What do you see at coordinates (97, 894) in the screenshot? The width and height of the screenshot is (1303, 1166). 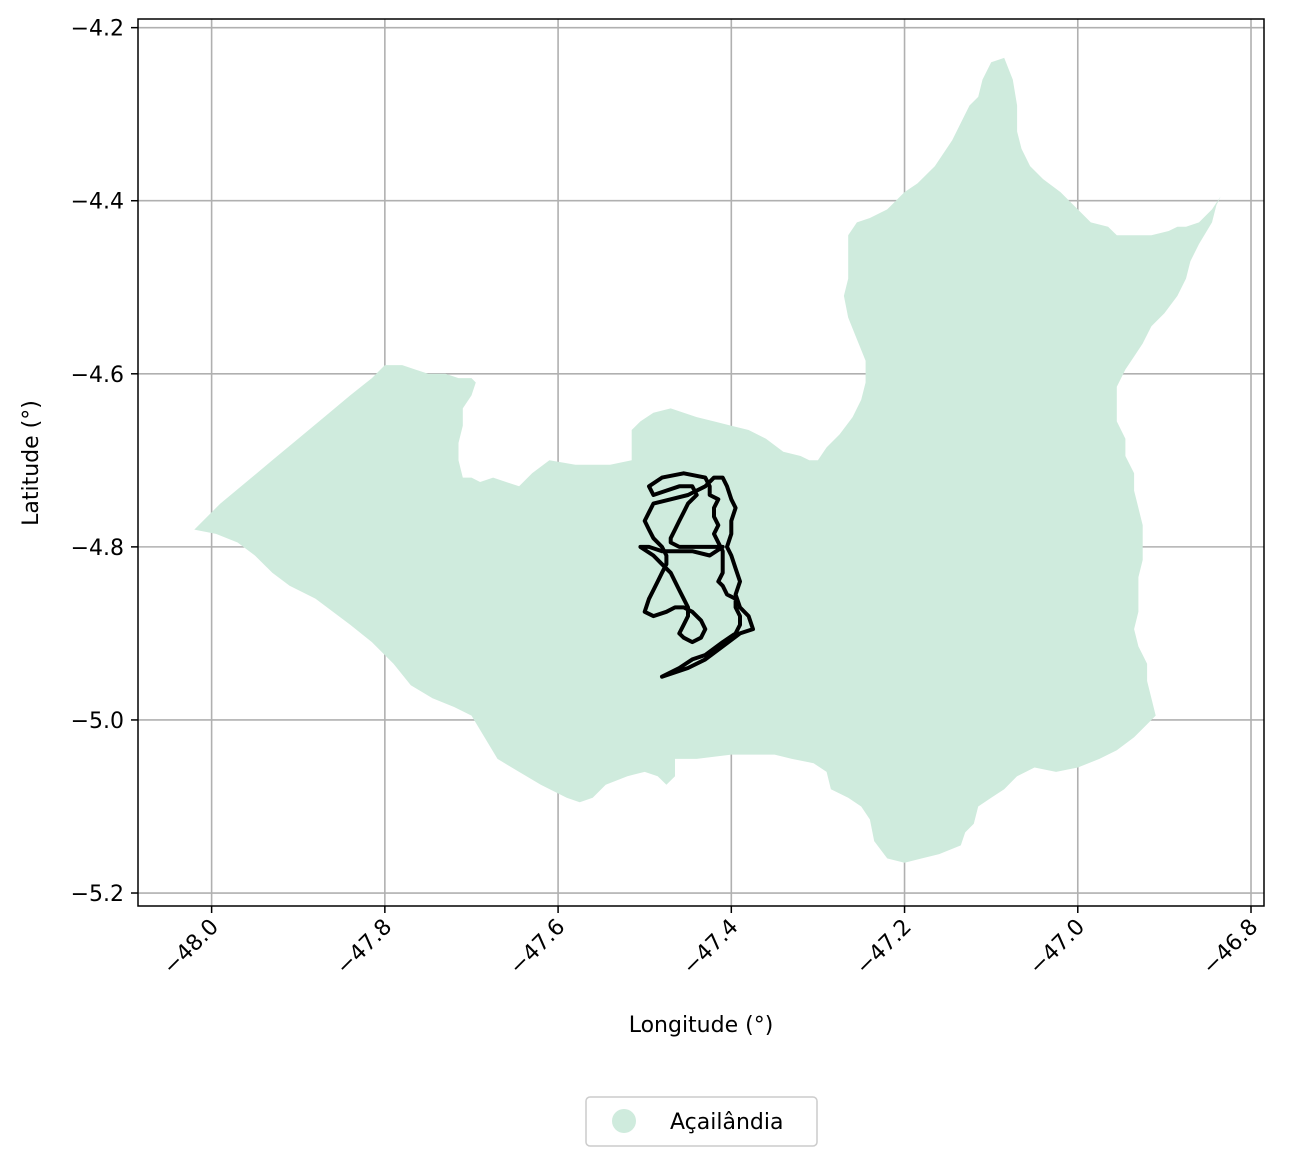 I see `y-tick-label: −5.2` at bounding box center [97, 894].